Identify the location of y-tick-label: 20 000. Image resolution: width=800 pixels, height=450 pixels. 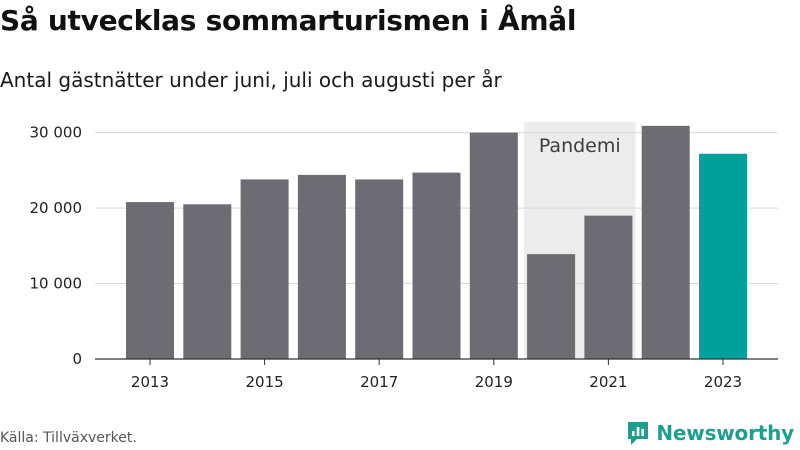
(56, 208).